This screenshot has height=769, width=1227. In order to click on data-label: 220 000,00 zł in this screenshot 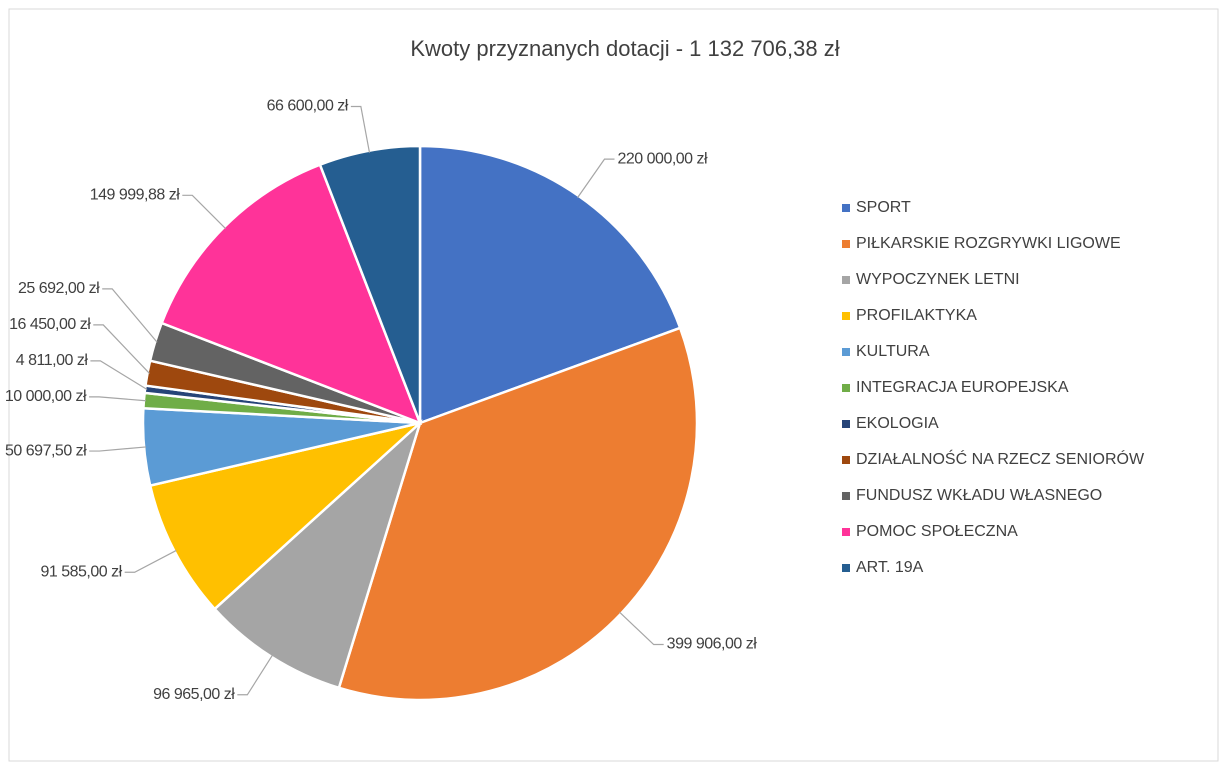, I will do `click(663, 158)`.